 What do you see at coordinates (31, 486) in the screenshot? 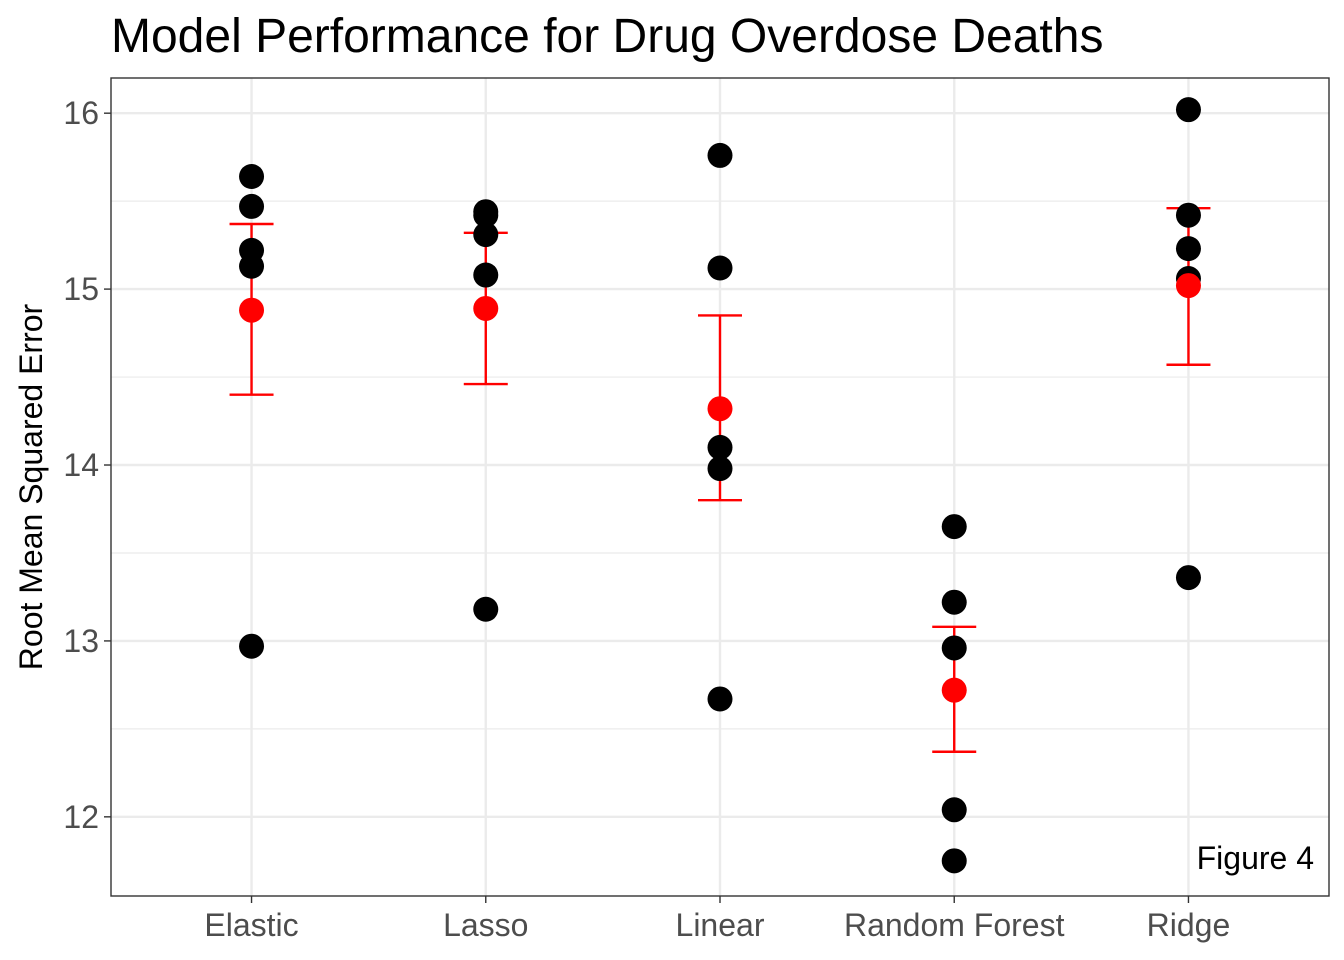
I see `y-axis-title: Root Mean Squared Error` at bounding box center [31, 486].